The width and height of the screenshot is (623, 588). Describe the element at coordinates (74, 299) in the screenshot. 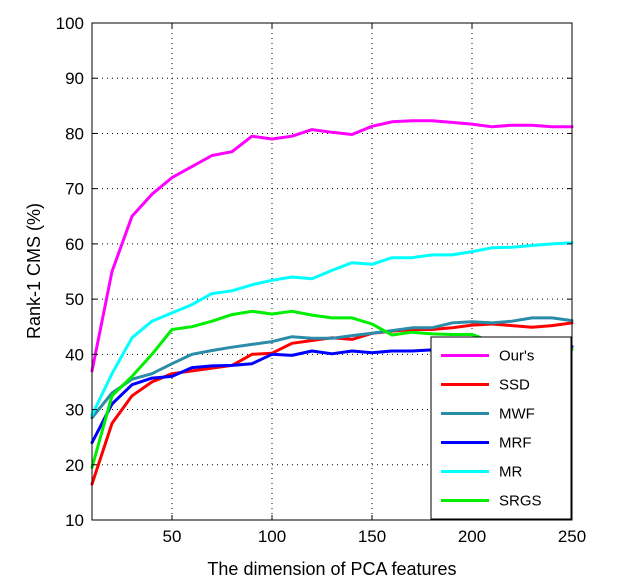

I see `y-tick-label: 50` at that location.